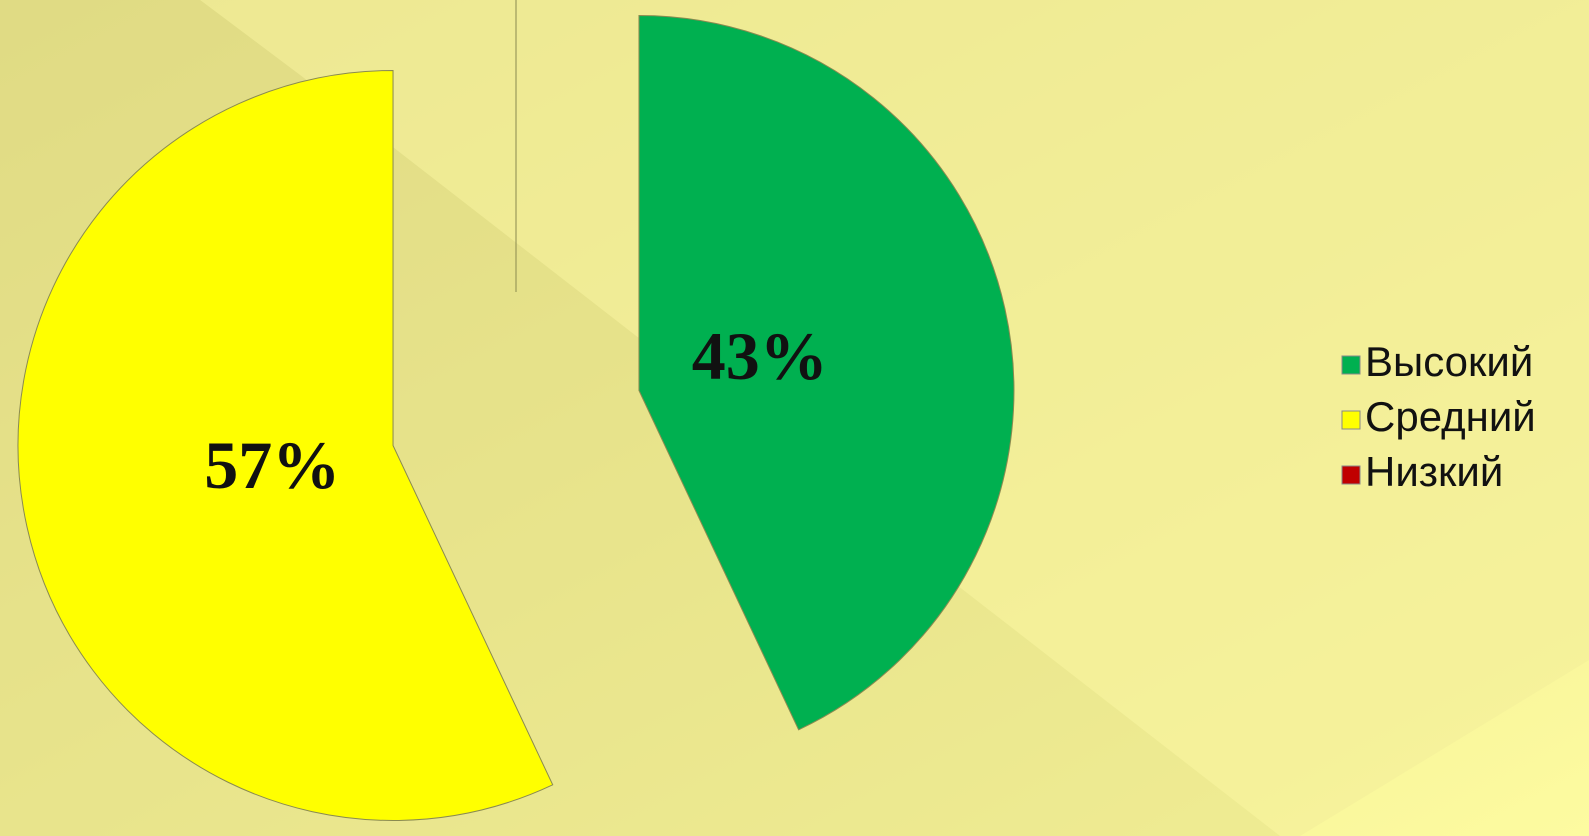 Image resolution: width=1589 pixels, height=836 pixels. I want to click on data-label: 43%, so click(760, 356).